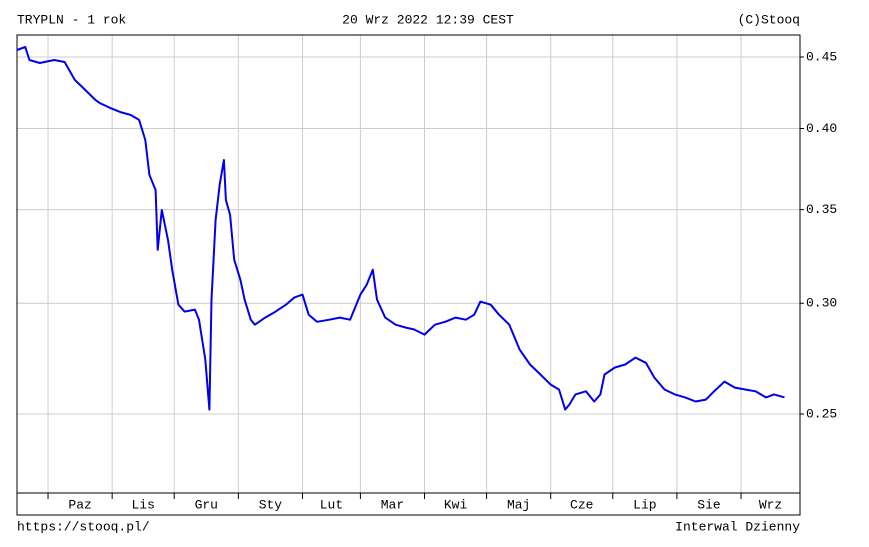 The width and height of the screenshot is (869, 547). What do you see at coordinates (83, 526) in the screenshot?
I see `footer-left: https://stooq.pl/` at bounding box center [83, 526].